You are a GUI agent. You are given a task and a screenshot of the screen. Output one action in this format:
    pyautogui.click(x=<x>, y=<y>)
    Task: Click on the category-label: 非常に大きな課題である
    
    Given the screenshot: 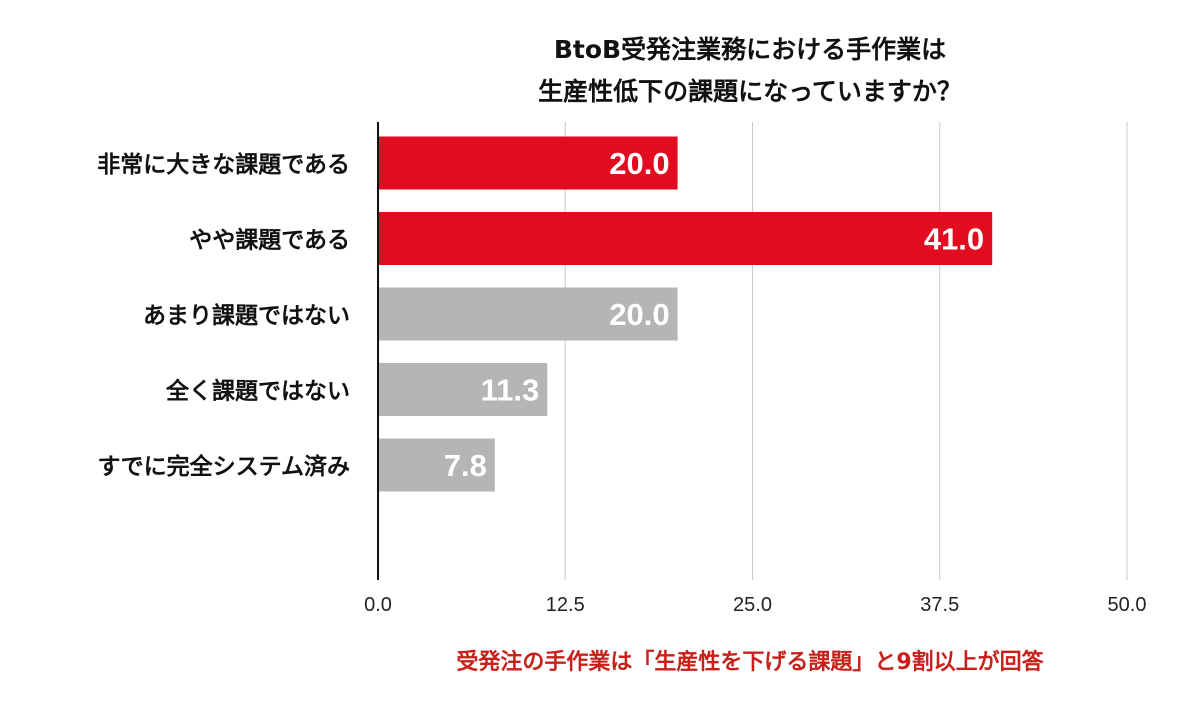 What is the action you would take?
    pyautogui.click(x=223, y=164)
    